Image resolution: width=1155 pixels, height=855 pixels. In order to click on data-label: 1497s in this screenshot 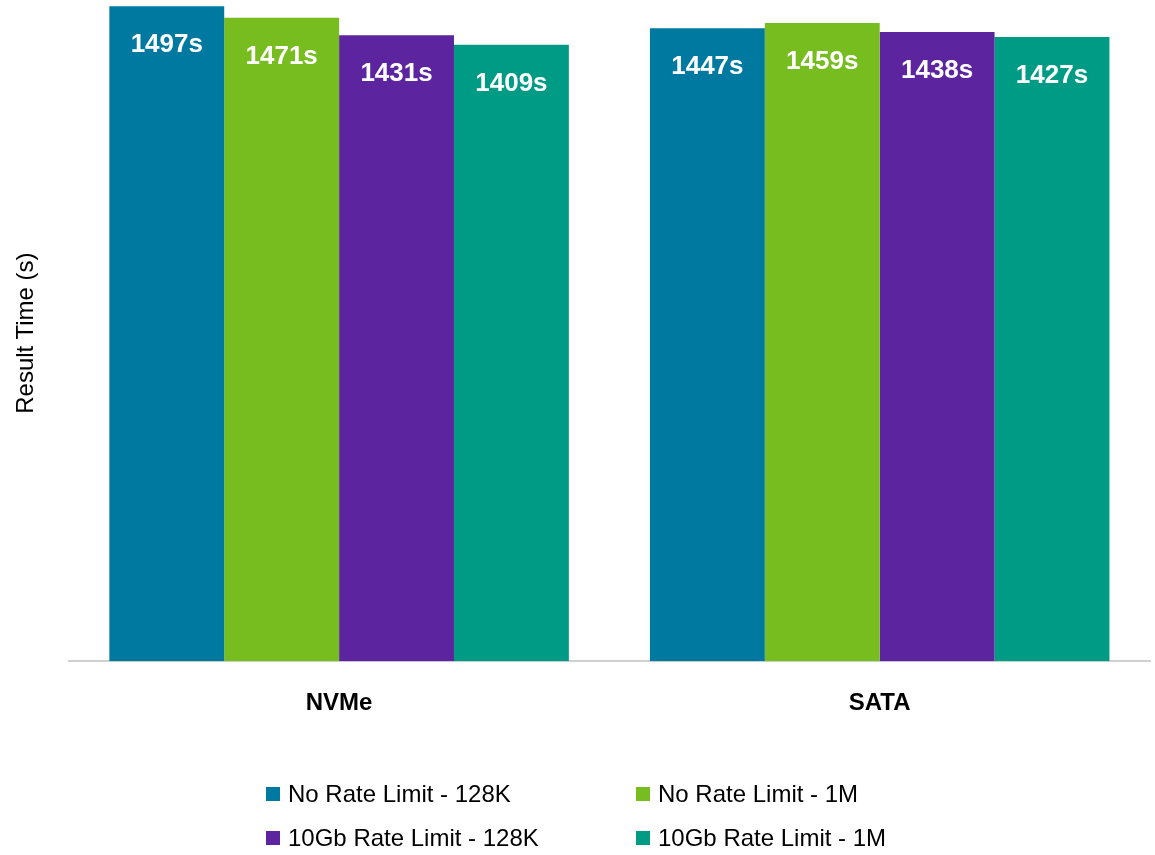, I will do `click(166, 43)`.